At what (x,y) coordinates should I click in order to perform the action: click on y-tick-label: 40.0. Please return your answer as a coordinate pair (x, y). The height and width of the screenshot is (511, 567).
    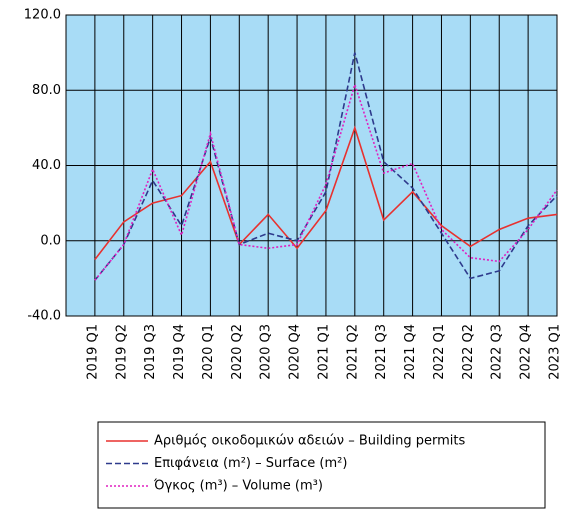
    Looking at the image, I should click on (46, 165).